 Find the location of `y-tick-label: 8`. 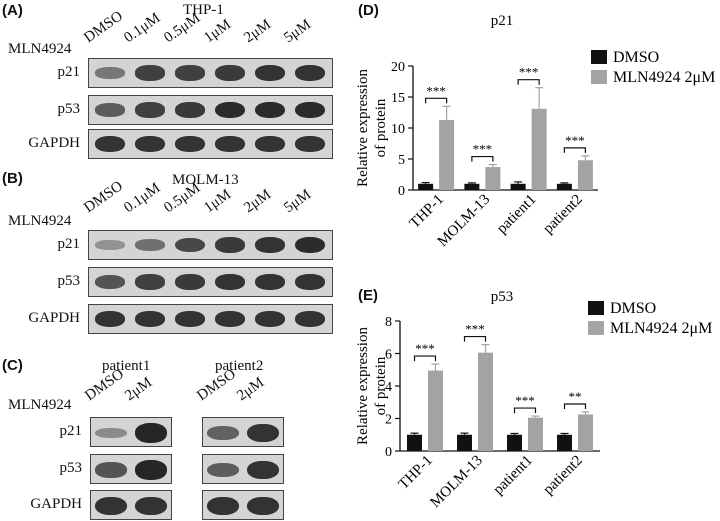

y-tick-label: 8 is located at coordinates (388, 322).